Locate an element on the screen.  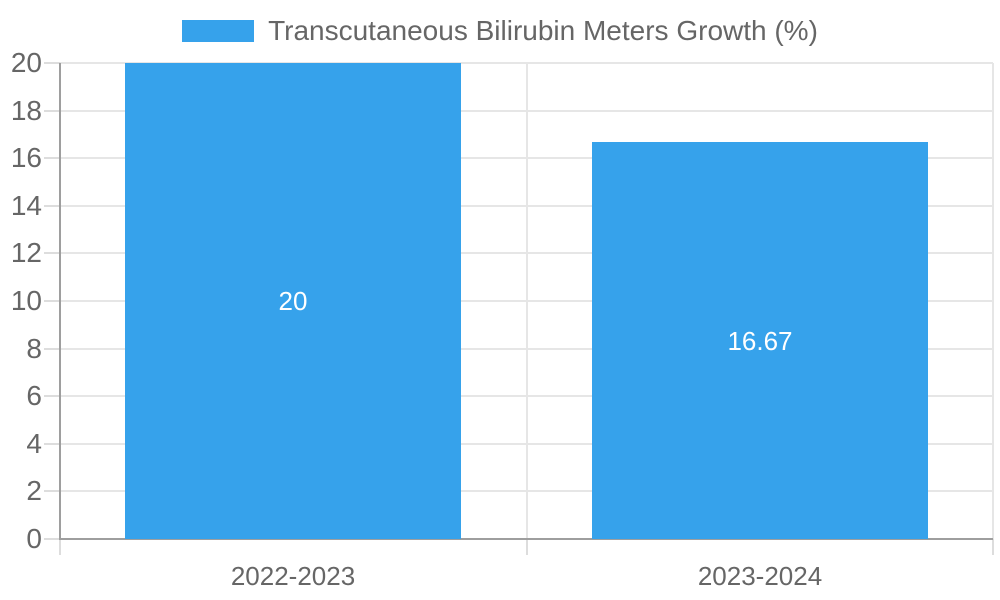
y-tick-label: 14 is located at coordinates (26, 205).